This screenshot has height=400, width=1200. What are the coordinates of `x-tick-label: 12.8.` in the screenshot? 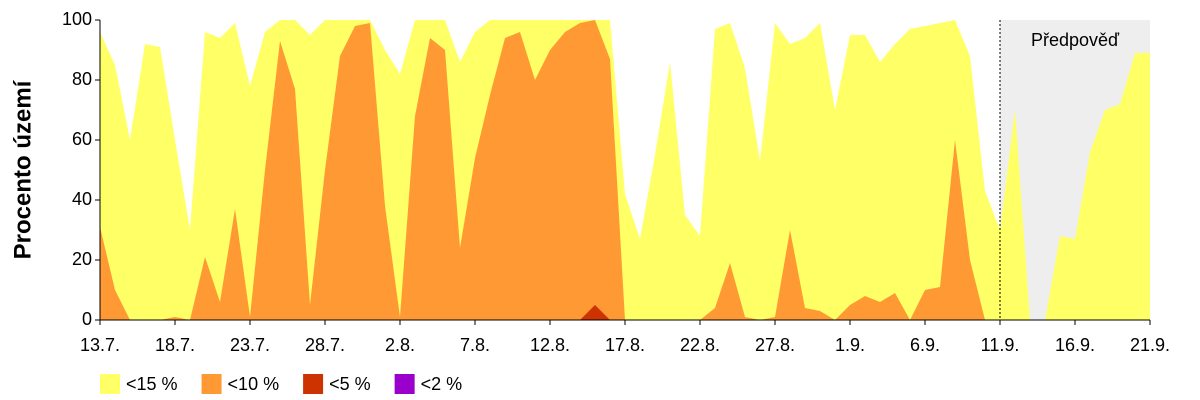 It's located at (550, 345).